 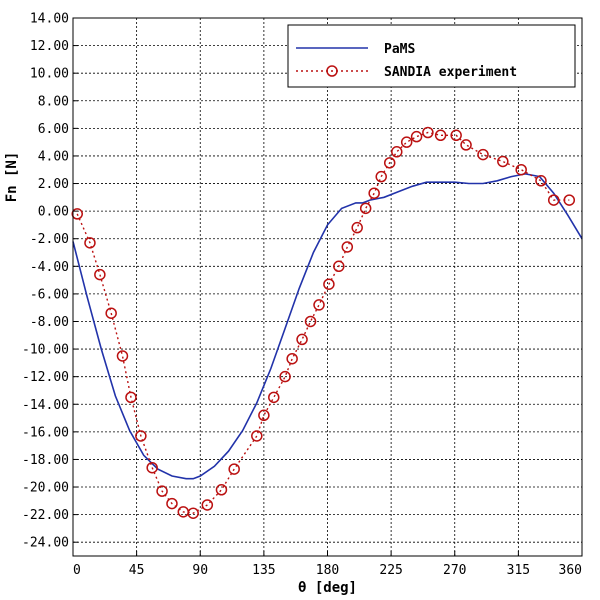 What do you see at coordinates (518, 570) in the screenshot?
I see `x-tick-label: 315` at bounding box center [518, 570].